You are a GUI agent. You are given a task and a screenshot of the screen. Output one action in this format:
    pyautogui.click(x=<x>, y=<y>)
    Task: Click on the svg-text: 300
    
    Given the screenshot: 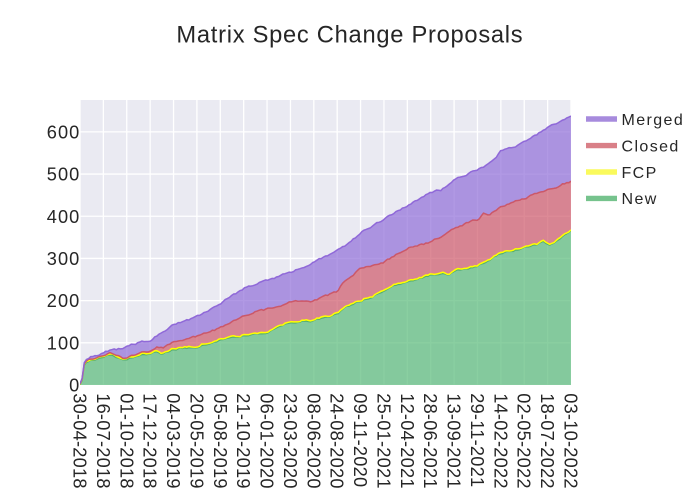 What is the action you would take?
    pyautogui.click(x=64, y=259)
    